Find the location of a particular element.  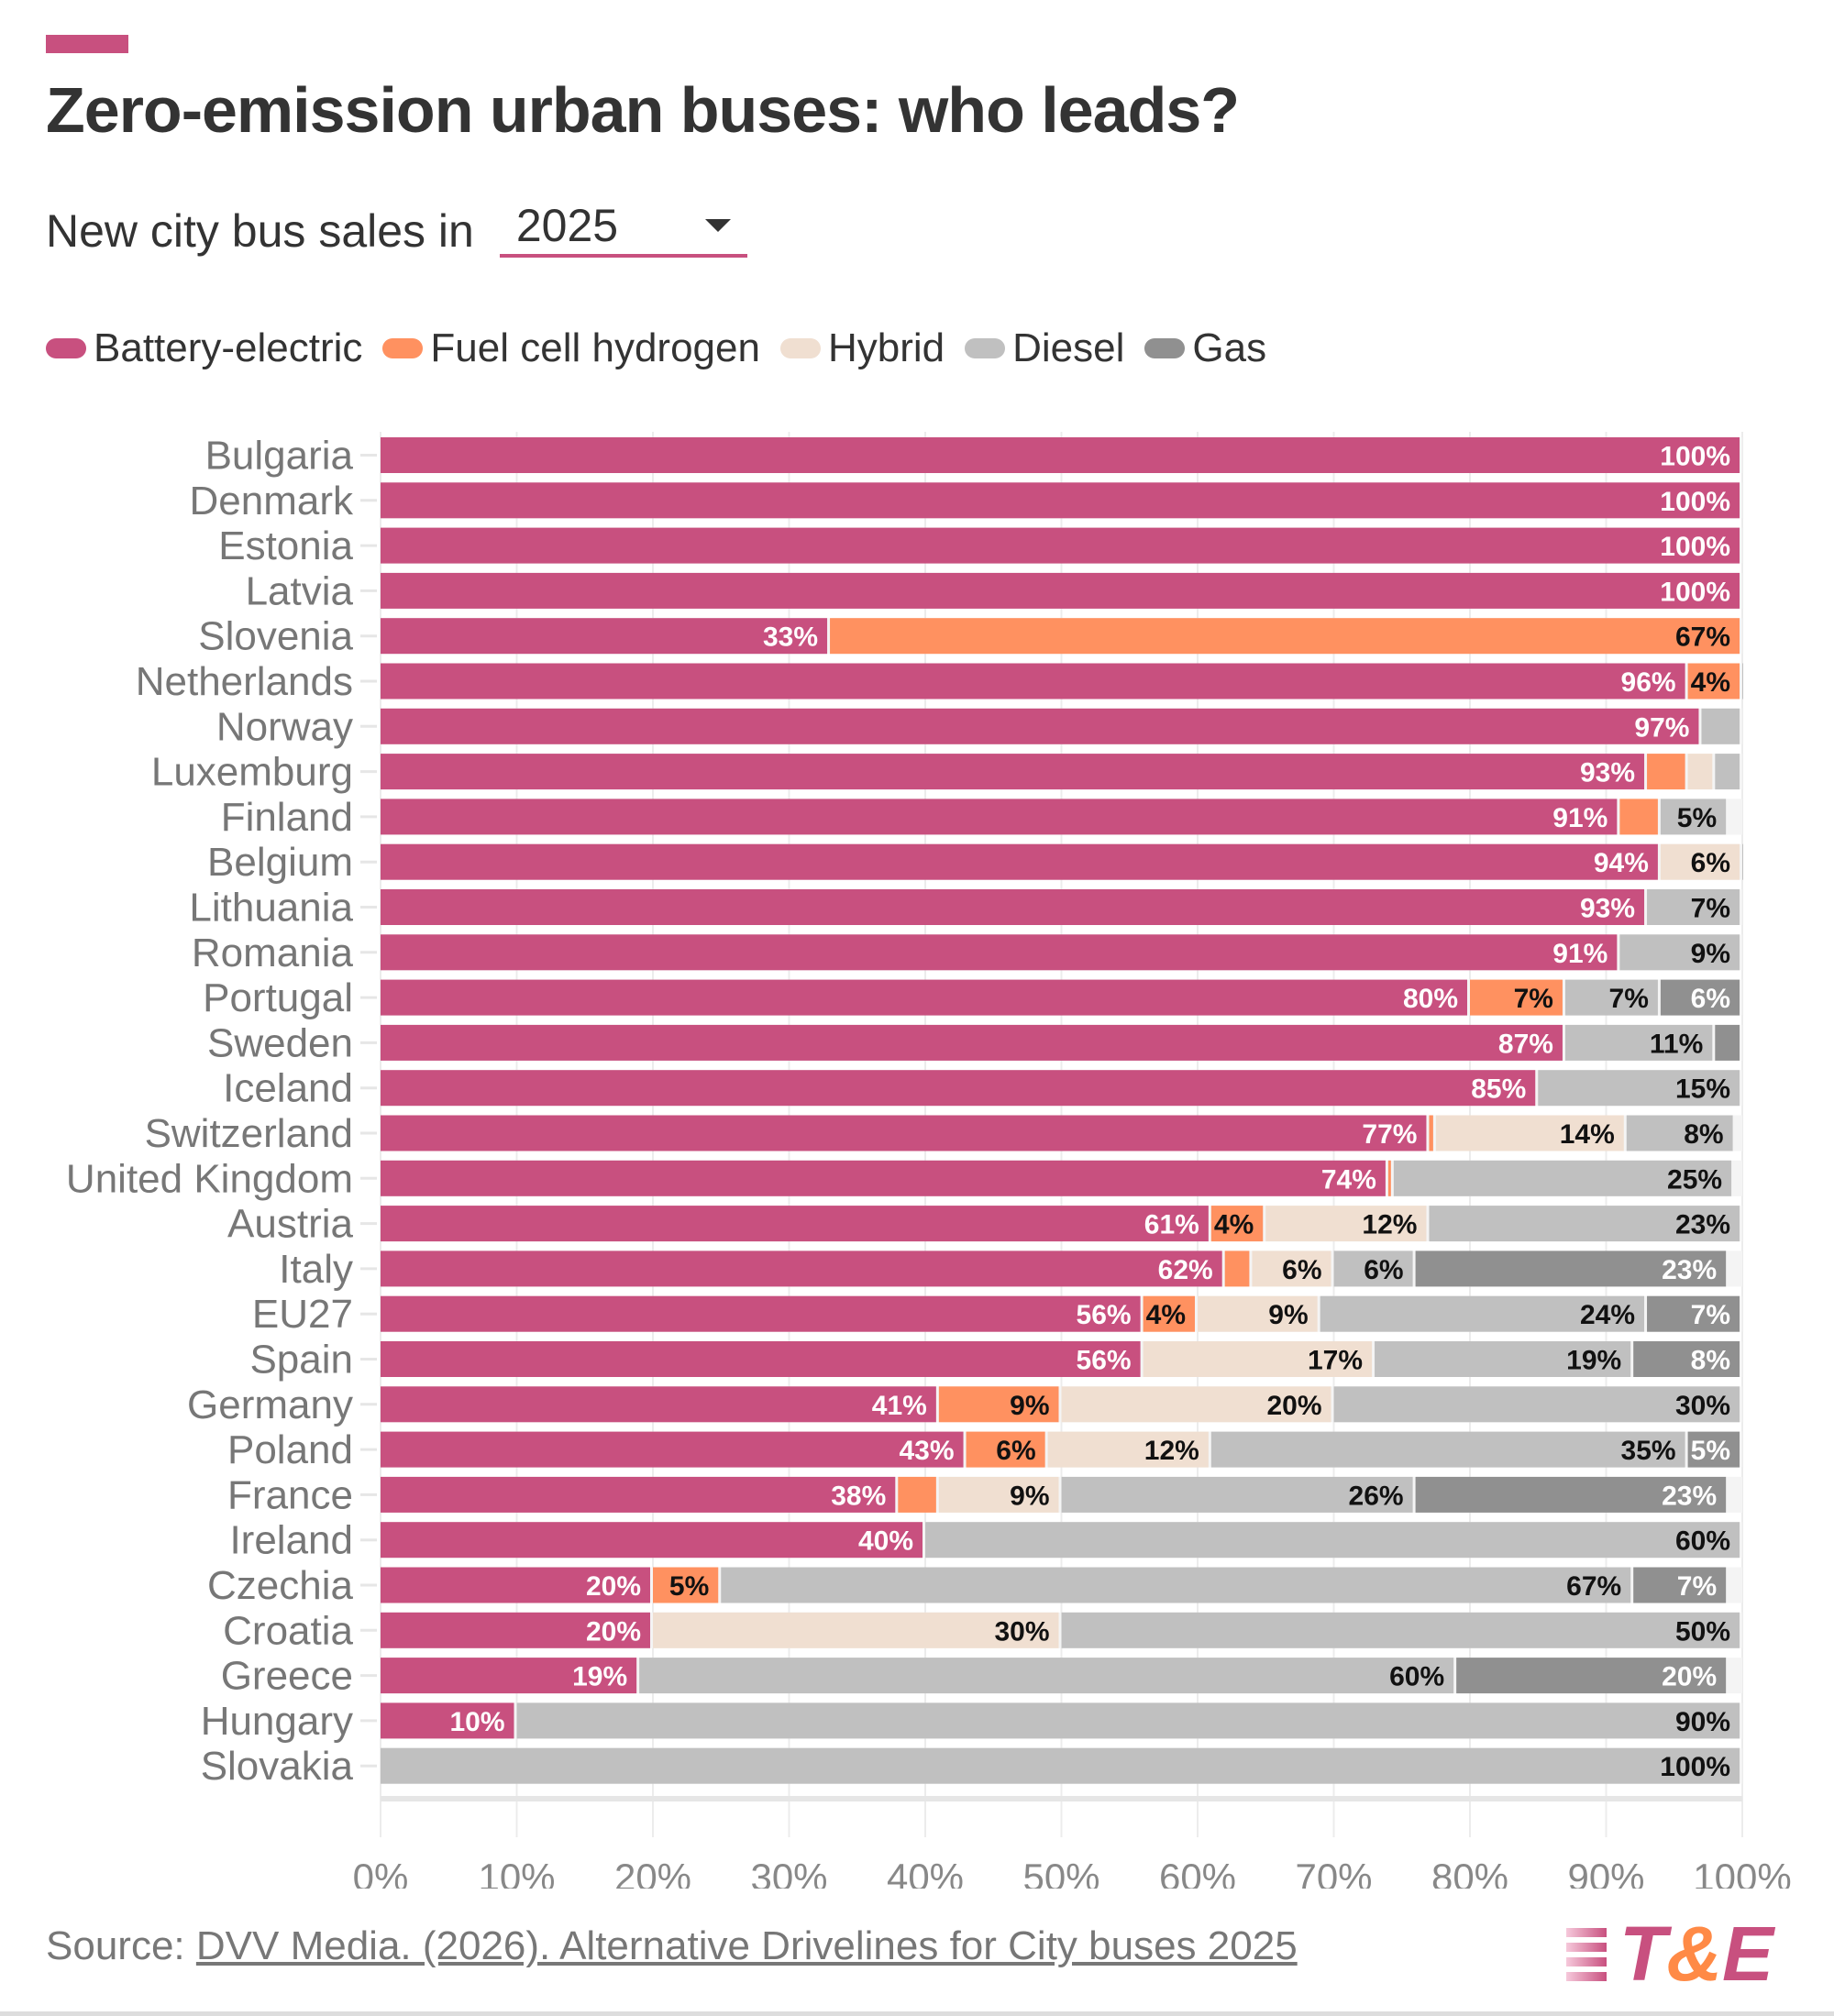

y-category-label: Croatia is located at coordinates (288, 1630).